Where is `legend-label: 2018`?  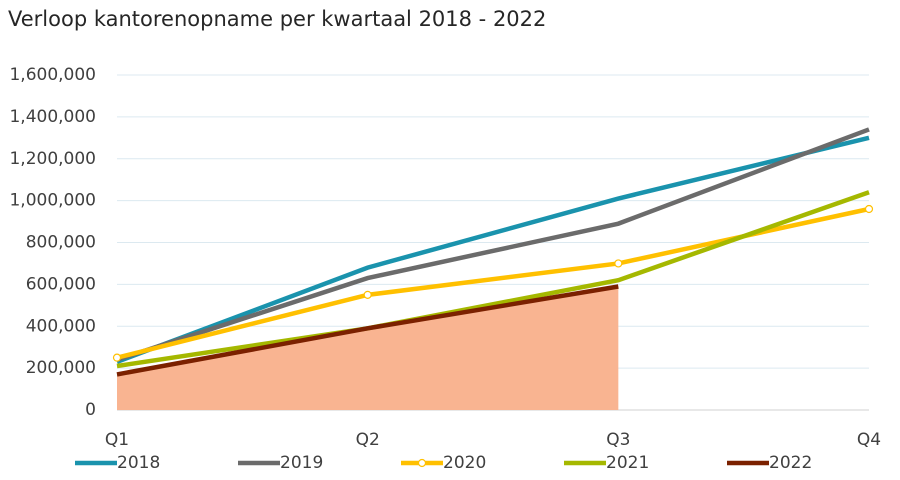
legend-label: 2018 is located at coordinates (138, 463).